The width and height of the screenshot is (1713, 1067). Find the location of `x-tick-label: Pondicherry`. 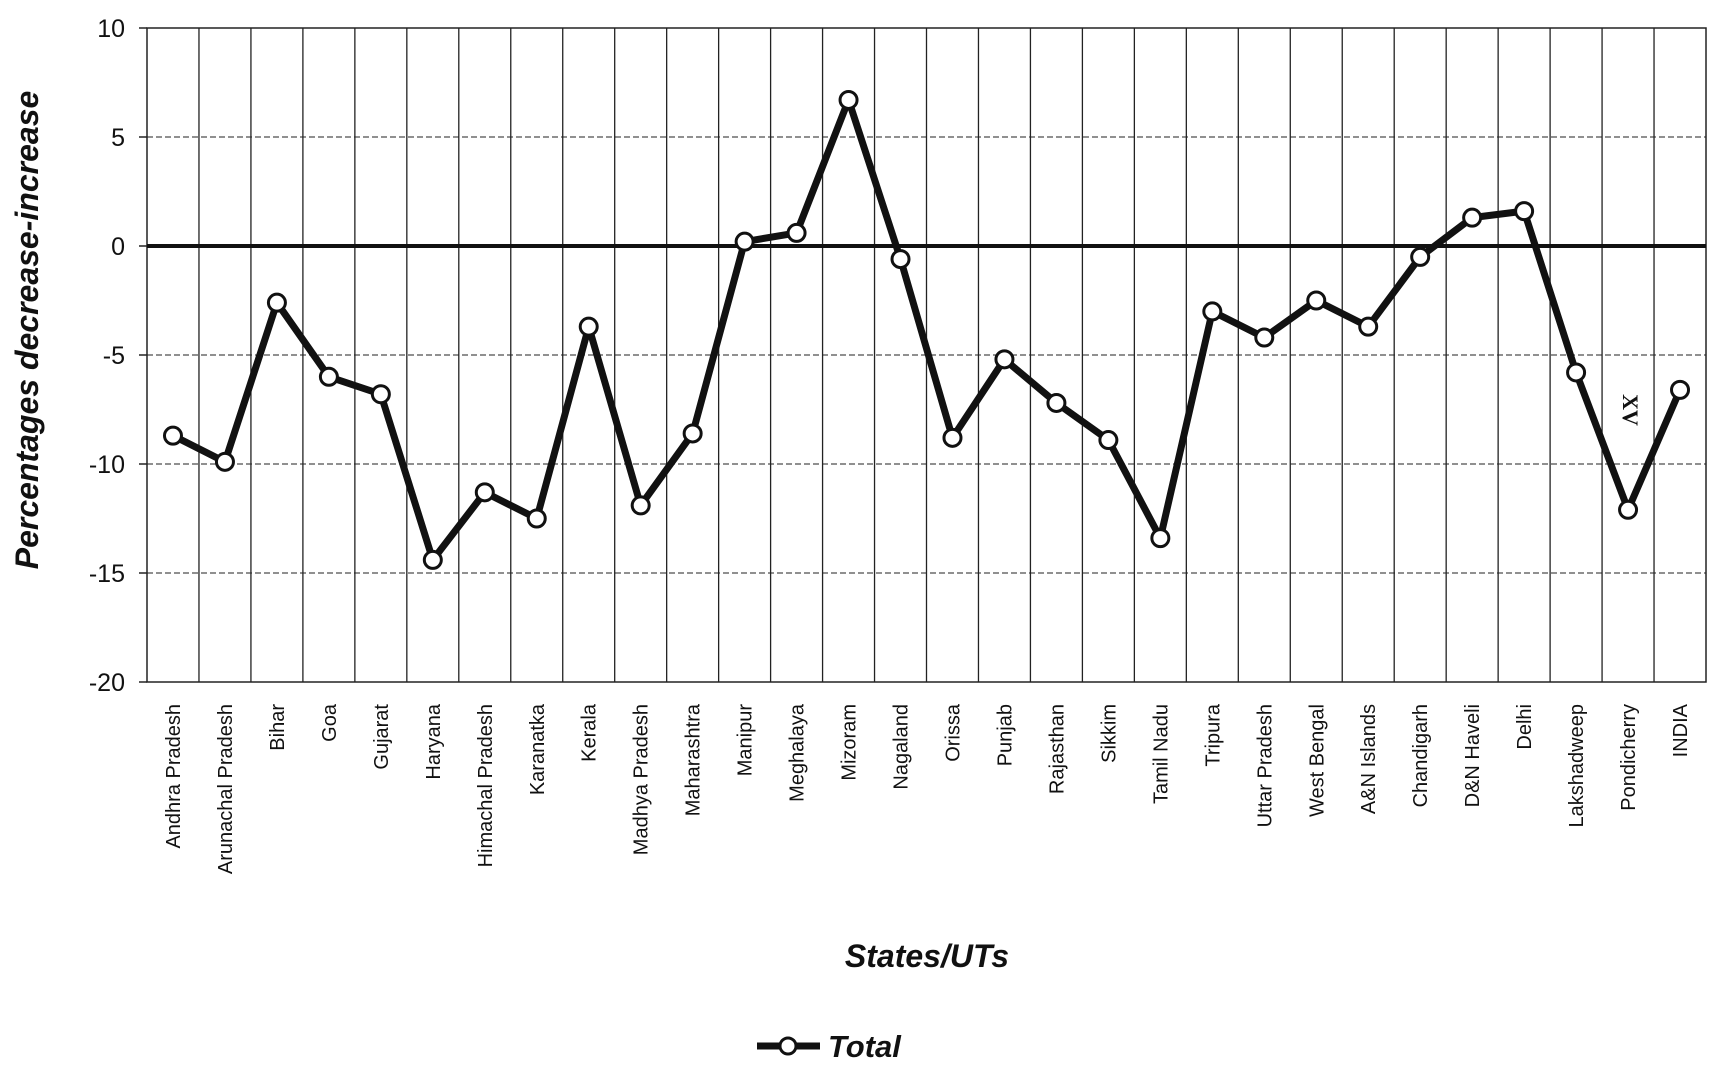

x-tick-label: Pondicherry is located at coordinates (1629, 757).